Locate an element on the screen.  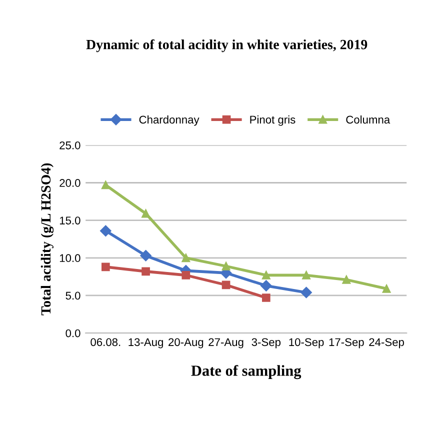
x-tick-label: 27-Aug is located at coordinates (226, 343).